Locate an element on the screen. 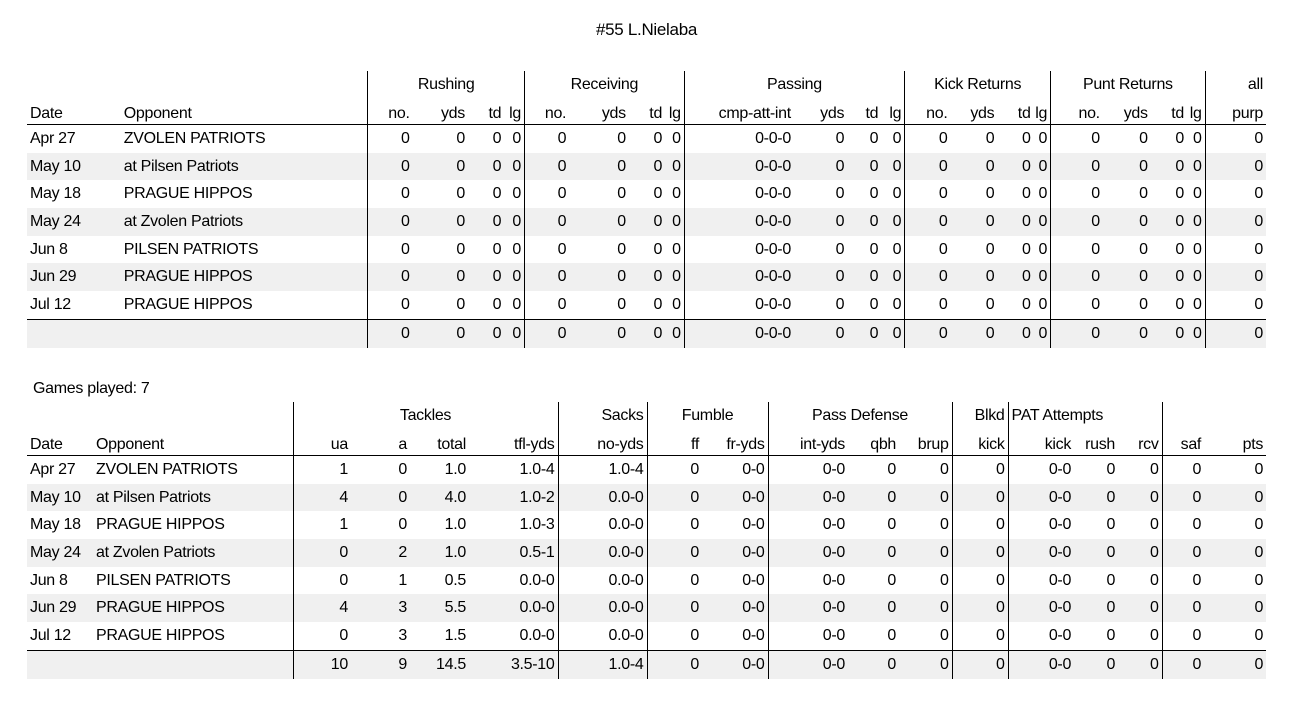 This screenshot has height=724, width=1293. stat-cell: 0.5-1 is located at coordinates (514, 553).